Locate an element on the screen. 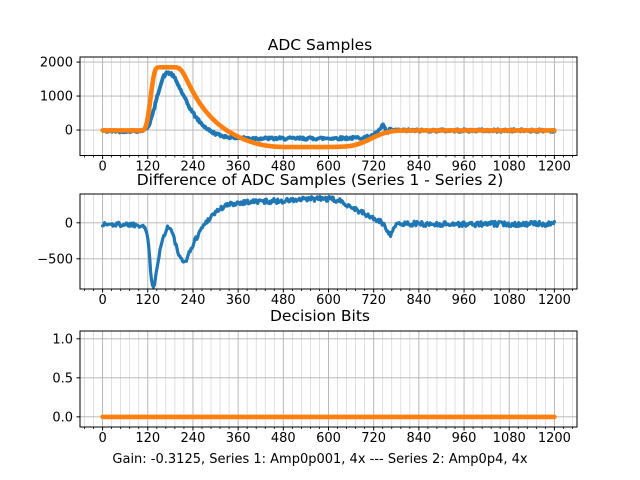 This screenshot has width=640, height=480. y-tick-label: 0.0 is located at coordinates (62, 417).